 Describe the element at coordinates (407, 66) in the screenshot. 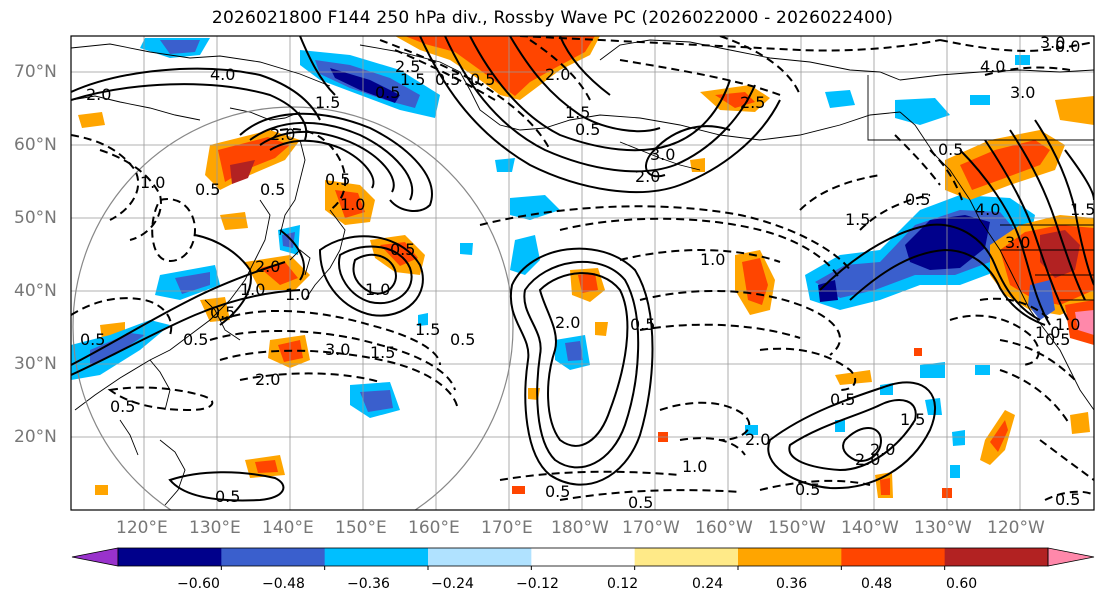

I see `contour-label: 2.5` at that location.